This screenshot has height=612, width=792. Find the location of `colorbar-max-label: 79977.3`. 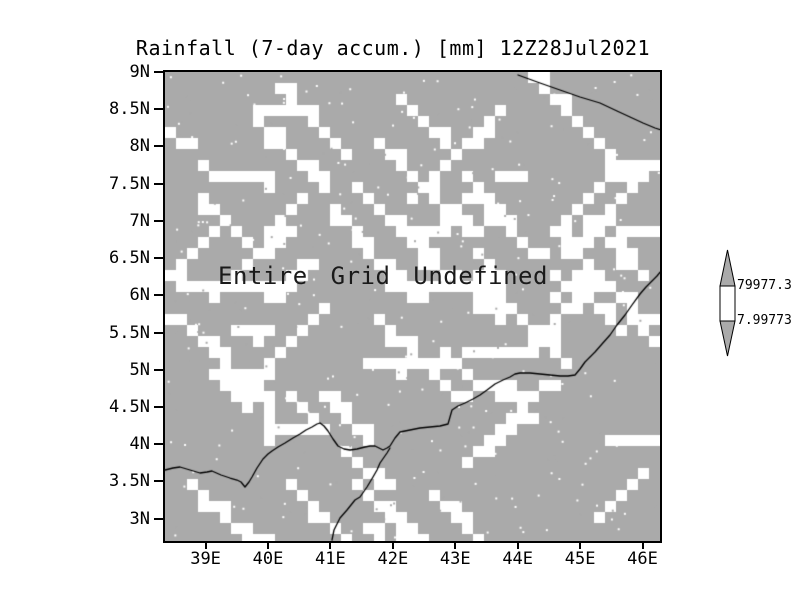

colorbar-max-label: 79977.3 is located at coordinates (764, 285).